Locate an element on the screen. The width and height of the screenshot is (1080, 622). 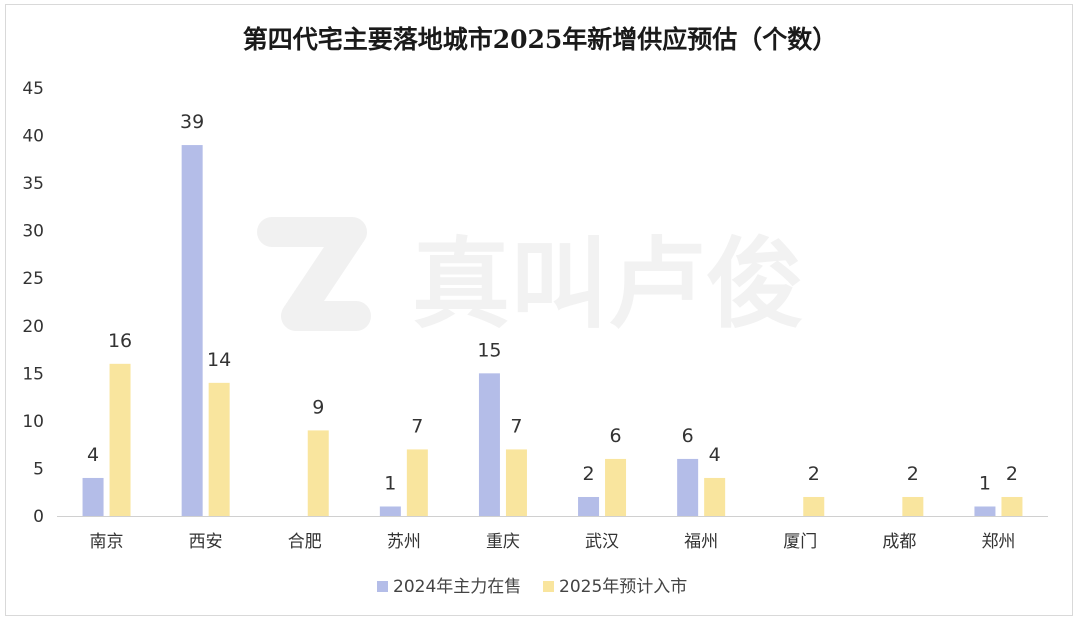
x-tick-label: 郑州 is located at coordinates (998, 542).